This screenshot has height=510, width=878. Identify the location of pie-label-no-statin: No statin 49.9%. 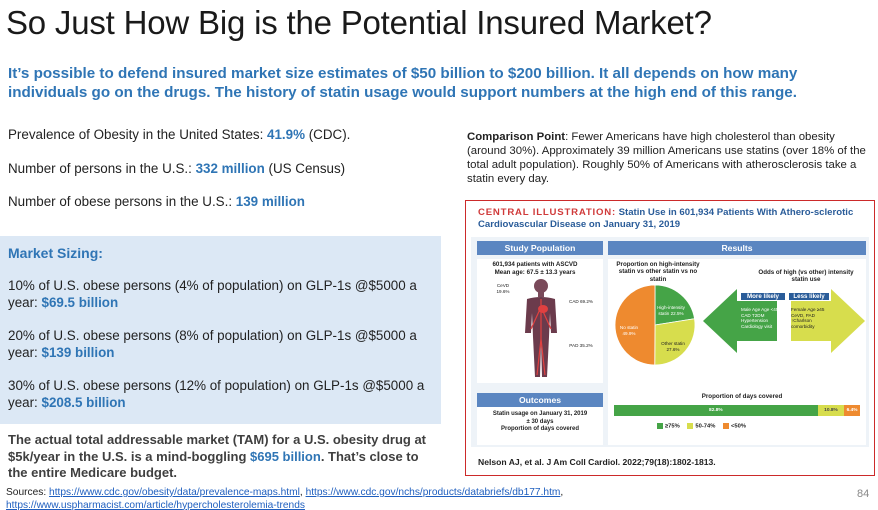
(629, 330).